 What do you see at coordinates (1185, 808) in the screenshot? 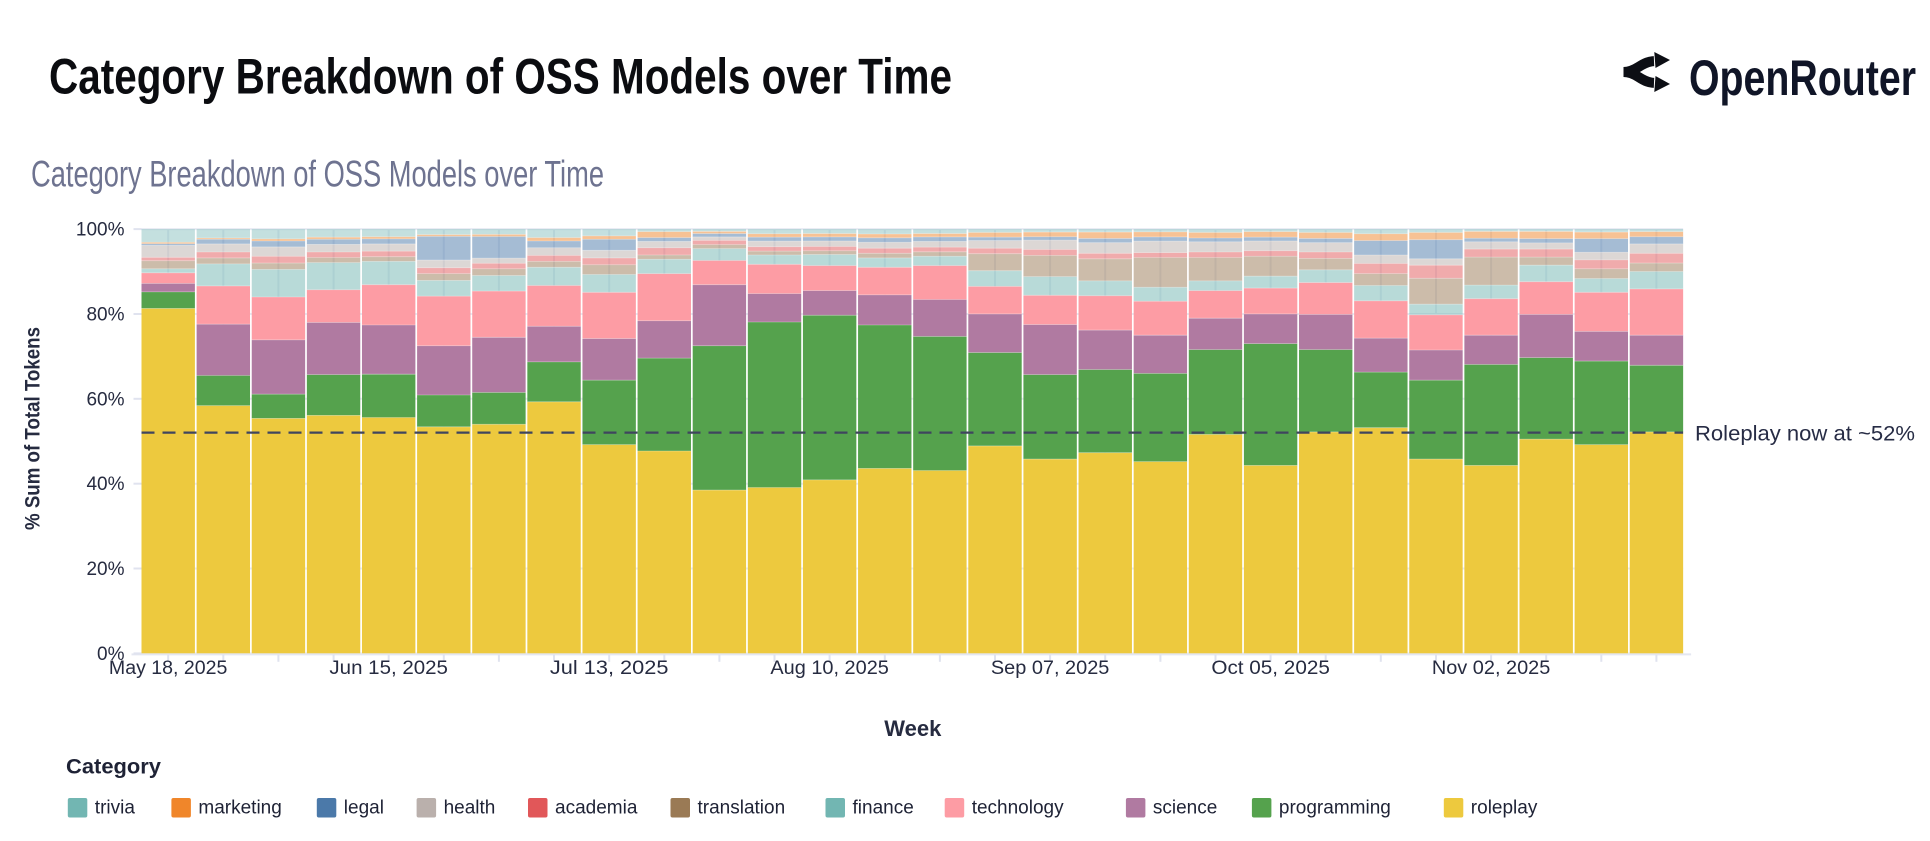
I see `svg-text: science` at bounding box center [1185, 808].